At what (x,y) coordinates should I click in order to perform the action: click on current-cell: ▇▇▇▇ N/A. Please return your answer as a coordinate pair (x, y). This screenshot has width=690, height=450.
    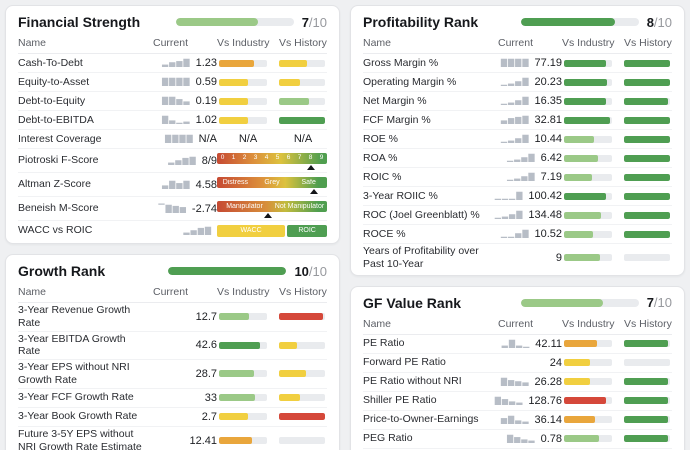
    Looking at the image, I should click on (185, 139).